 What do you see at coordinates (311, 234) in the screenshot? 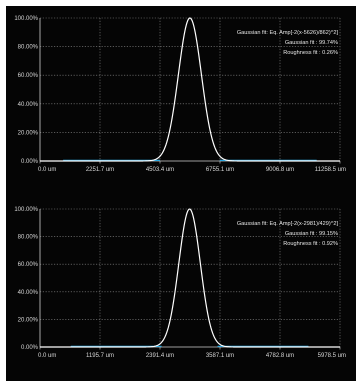
I see `gaussian-fit-annotation: Gaussian fit : 99.15%` at bounding box center [311, 234].